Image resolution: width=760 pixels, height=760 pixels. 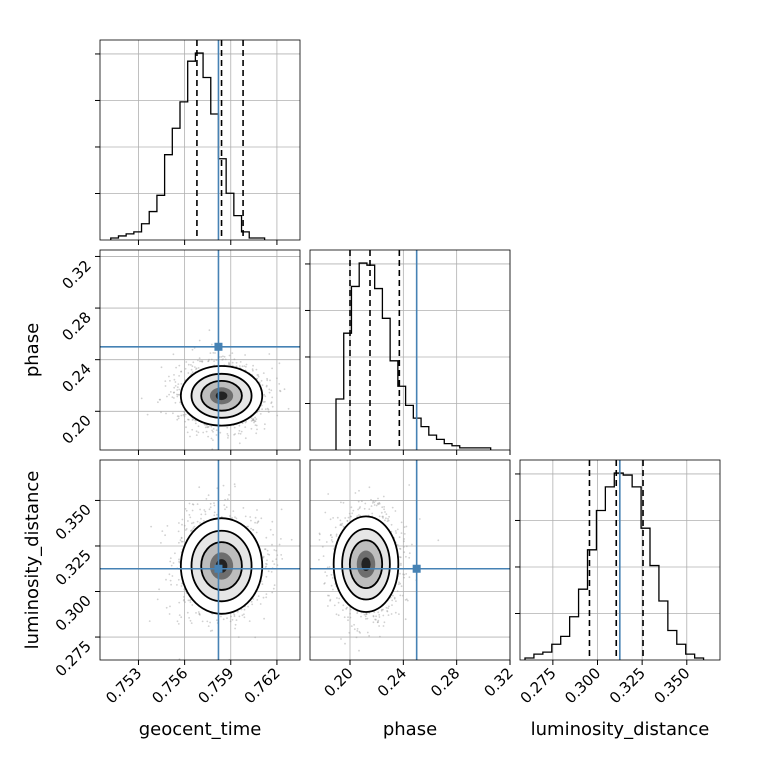 I want to click on density-level, so click(x=366, y=564).